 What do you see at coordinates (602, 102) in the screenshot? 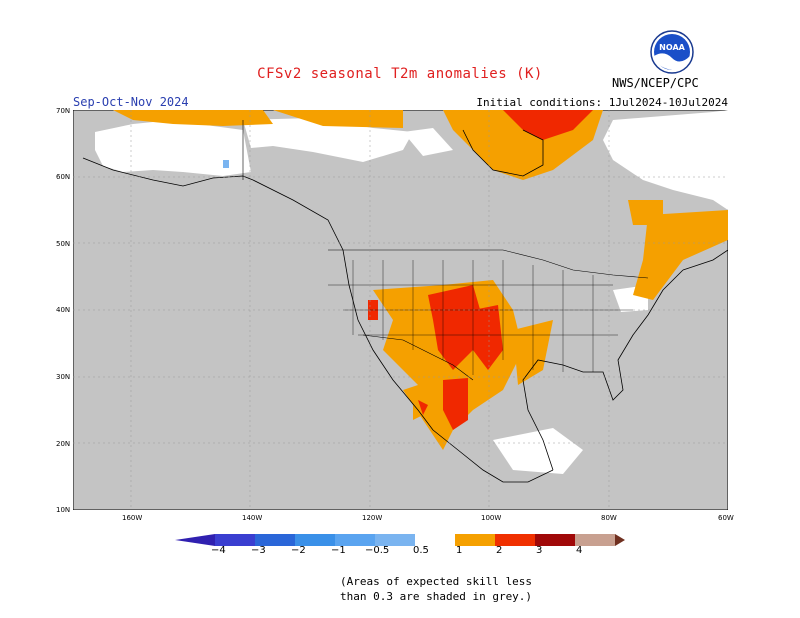
I see `initial-conditions-label: Initial conditions: 1Jul2024-10Jul2024` at bounding box center [602, 102].